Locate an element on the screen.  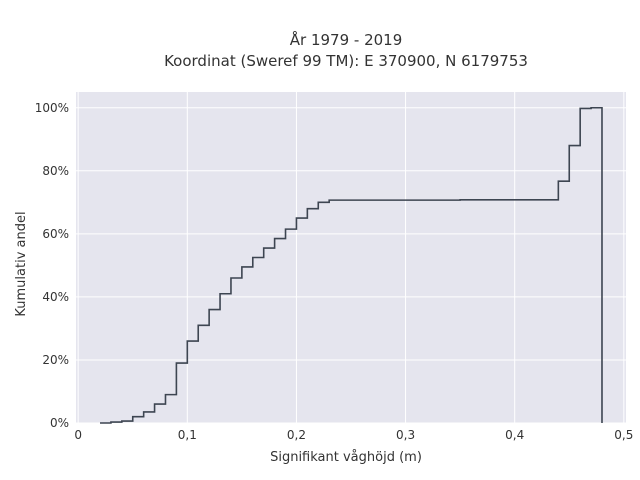
x-tick-label: 0 is located at coordinates (78, 435).